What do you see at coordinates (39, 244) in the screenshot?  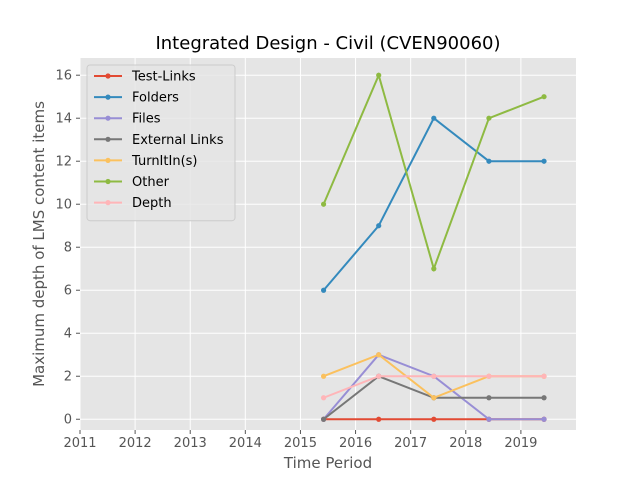 I see `y-axis-label: Maximum depth of LMS content items` at bounding box center [39, 244].